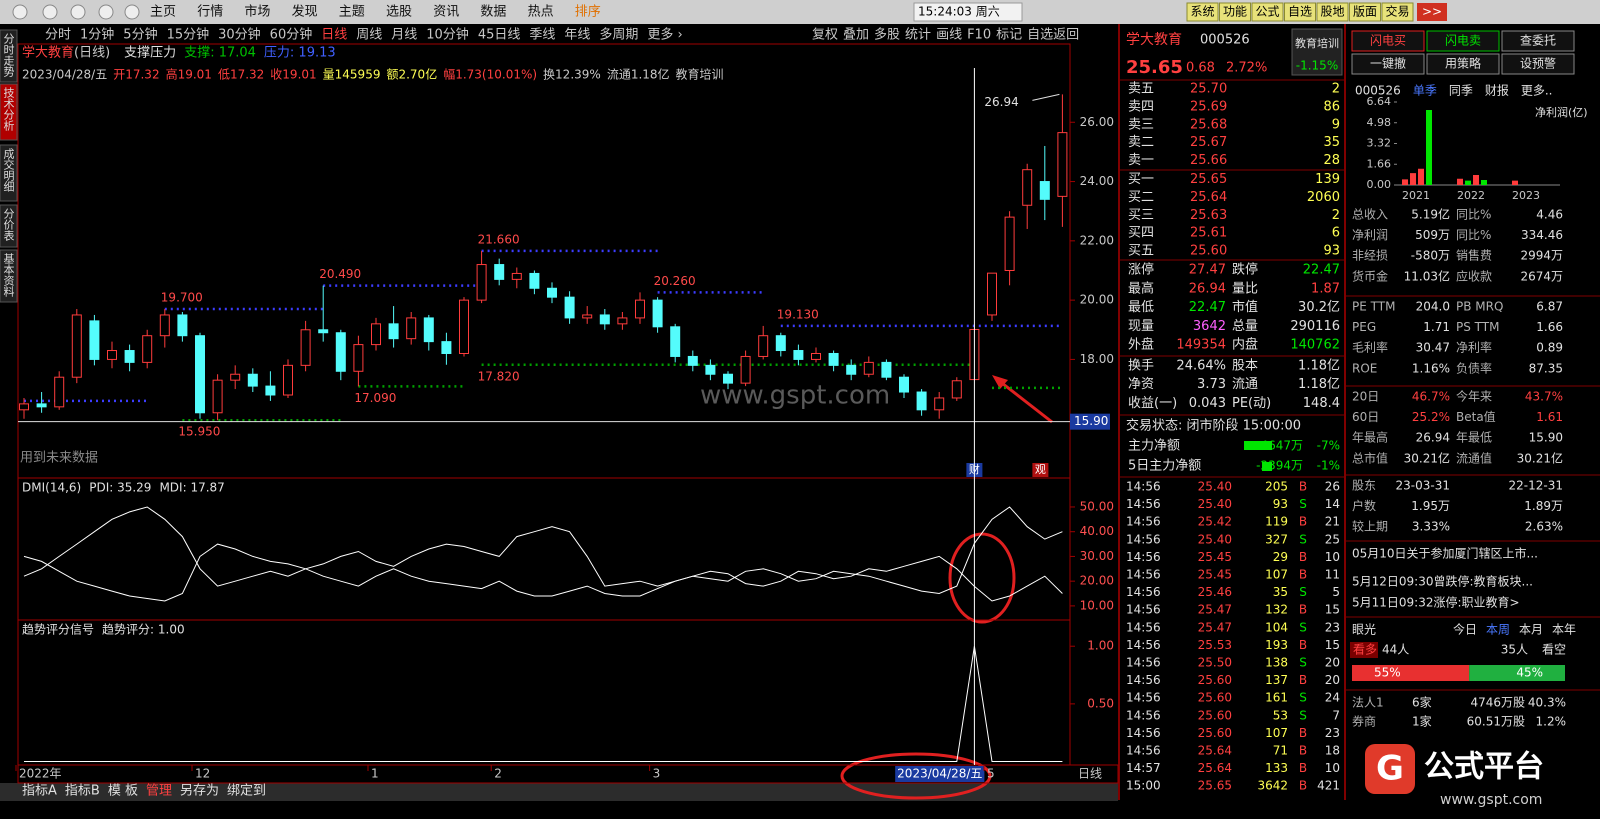 The image size is (1600, 819). I want to click on f10-tab: 更多.., so click(1537, 91).